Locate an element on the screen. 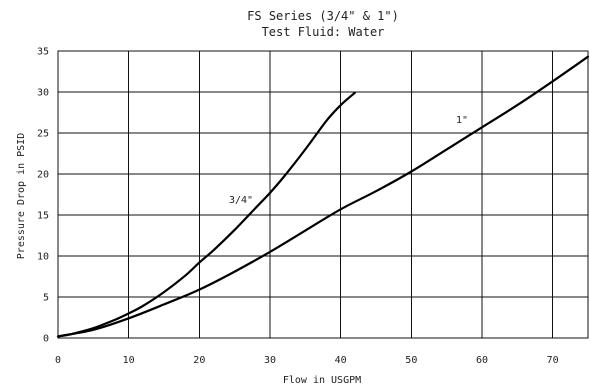 Image resolution: width=590 pixels, height=387 pixels. chart-title: FS Series (3/4" & 1") is located at coordinates (323, 16).